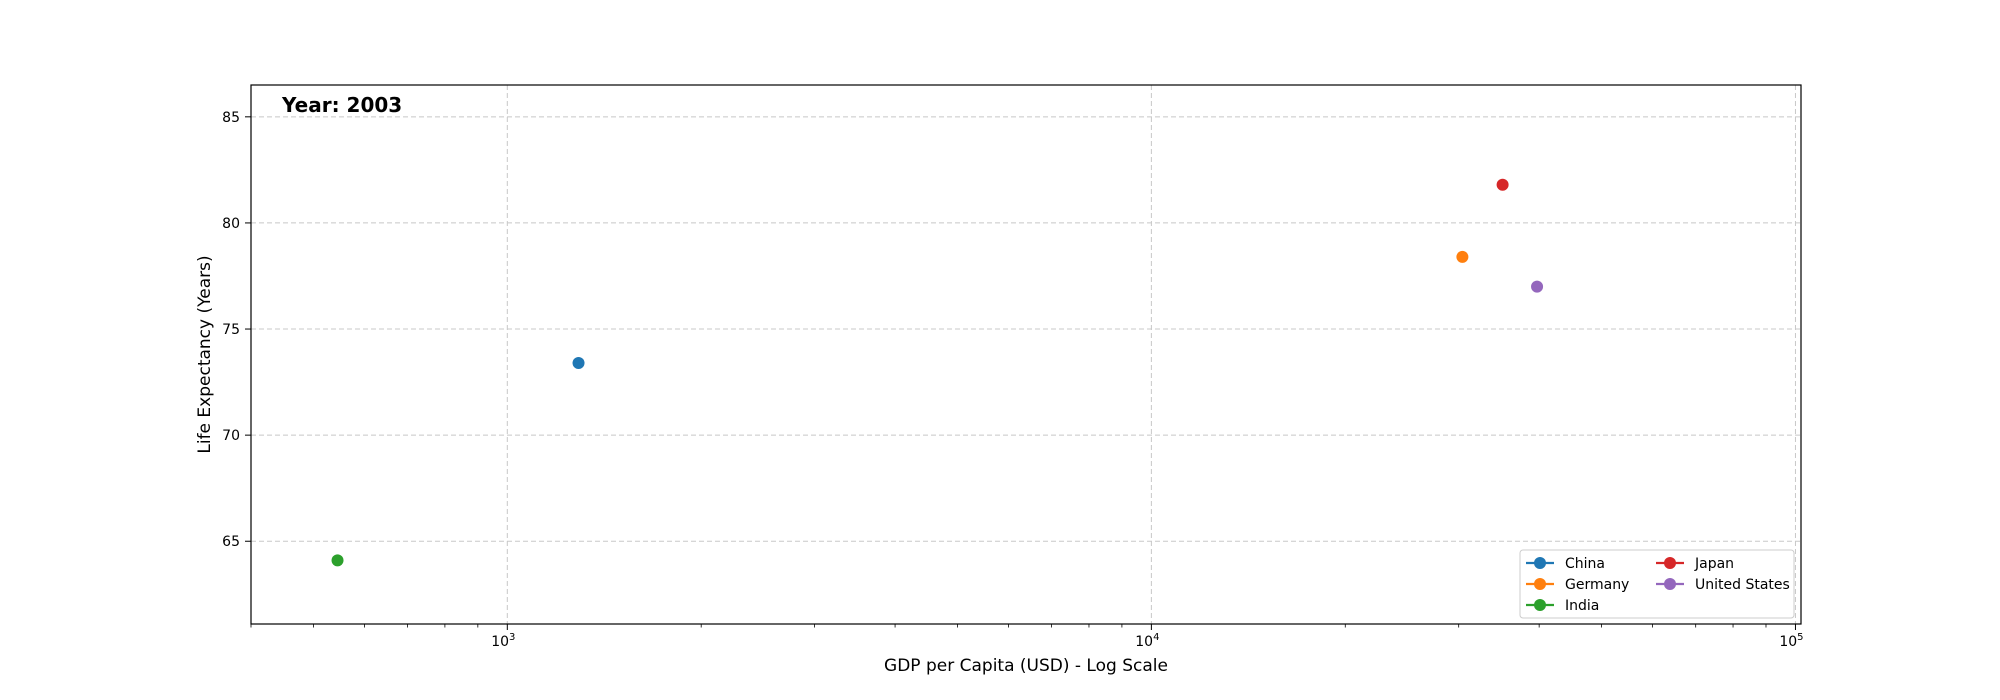 Image resolution: width=2000 pixels, height=700 pixels. I want to click on data-point-germany, so click(1462, 256).